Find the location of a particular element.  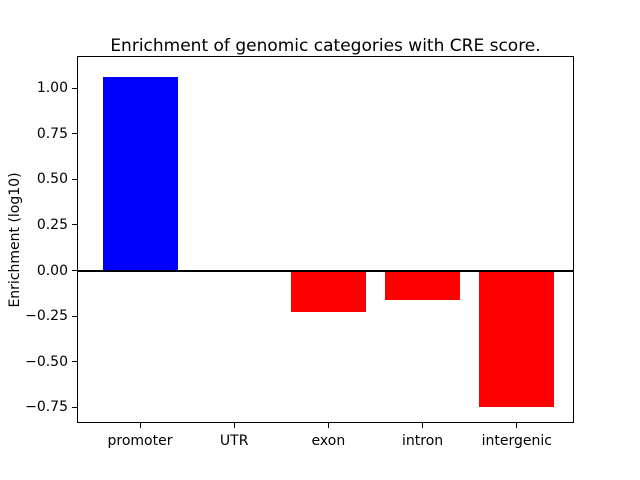

bar-promoter is located at coordinates (140, 174).